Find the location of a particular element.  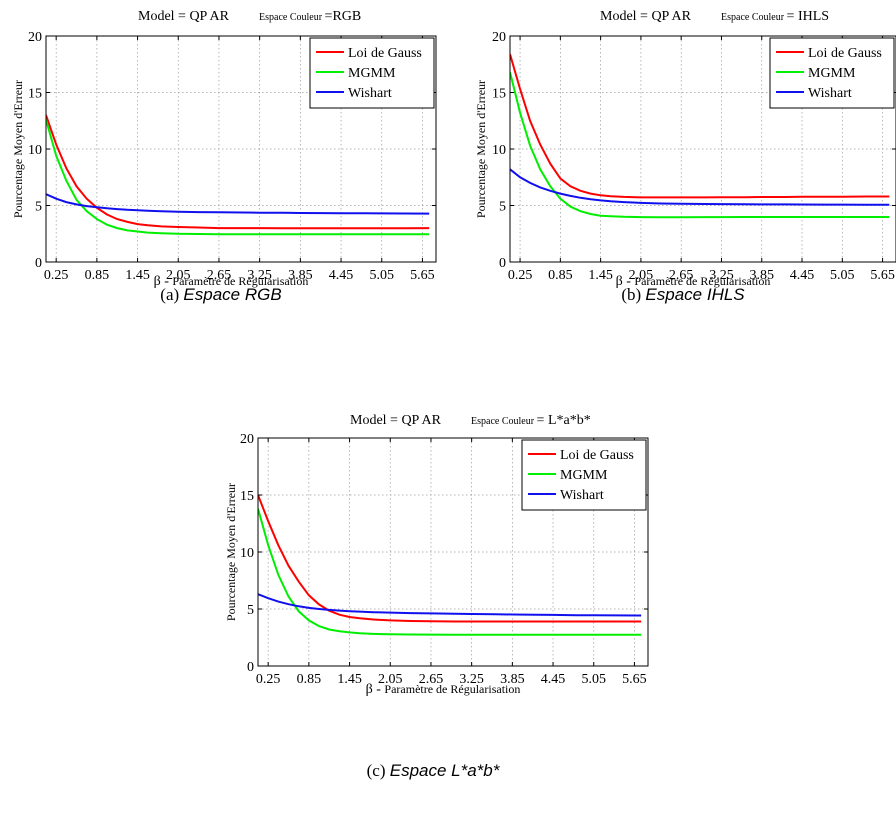

figure-caption: (b) Espace IHLS is located at coordinates (683, 294).